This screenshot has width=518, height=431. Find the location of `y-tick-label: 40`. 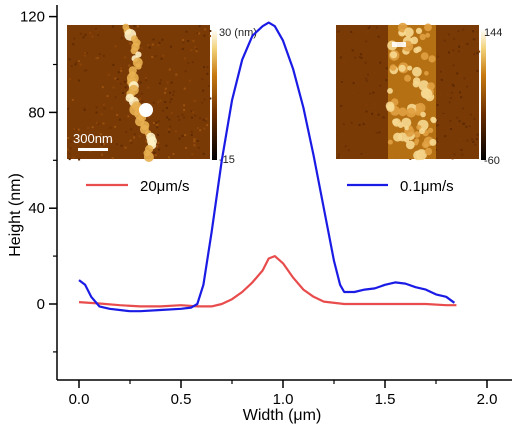

y-tick-label: 40 is located at coordinates (36, 208).